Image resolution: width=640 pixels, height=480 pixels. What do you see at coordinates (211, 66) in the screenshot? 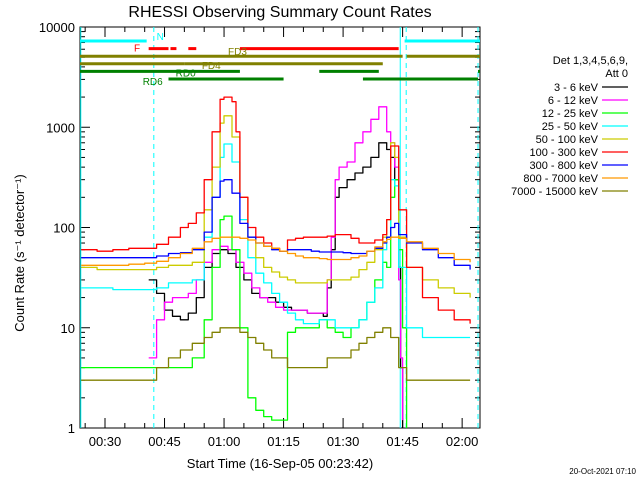
I see `flag-label-FD4: FD4` at bounding box center [211, 66].